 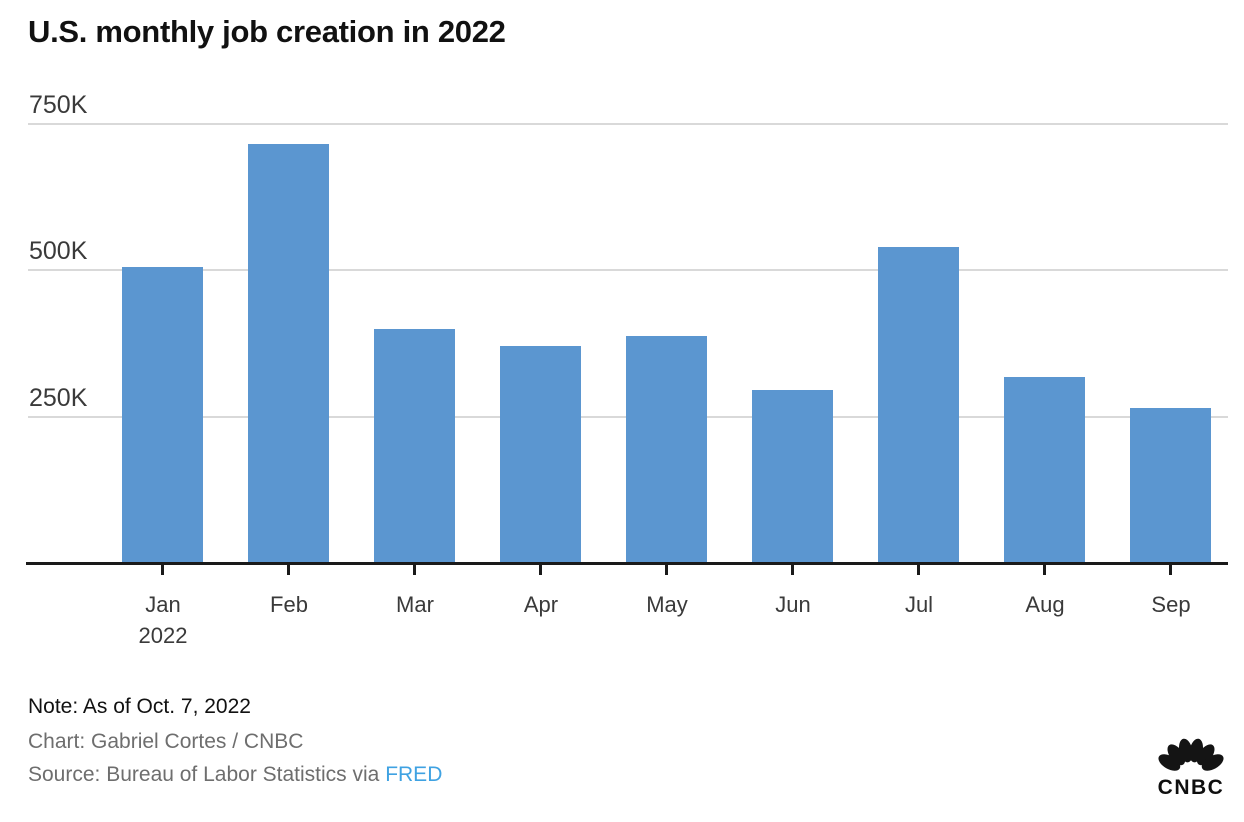 I want to click on x-axis-tick-may, so click(x=666, y=570).